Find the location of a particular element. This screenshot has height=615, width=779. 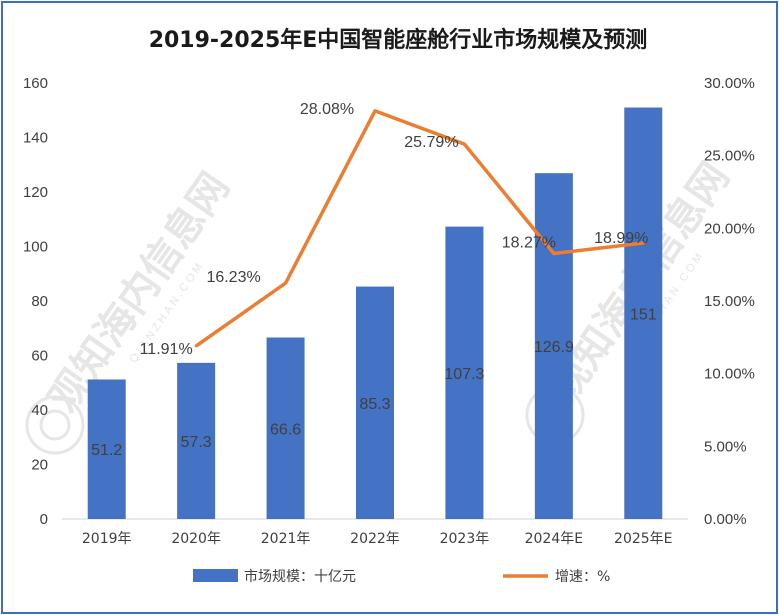

y-left-tick: 140 is located at coordinates (35, 138).